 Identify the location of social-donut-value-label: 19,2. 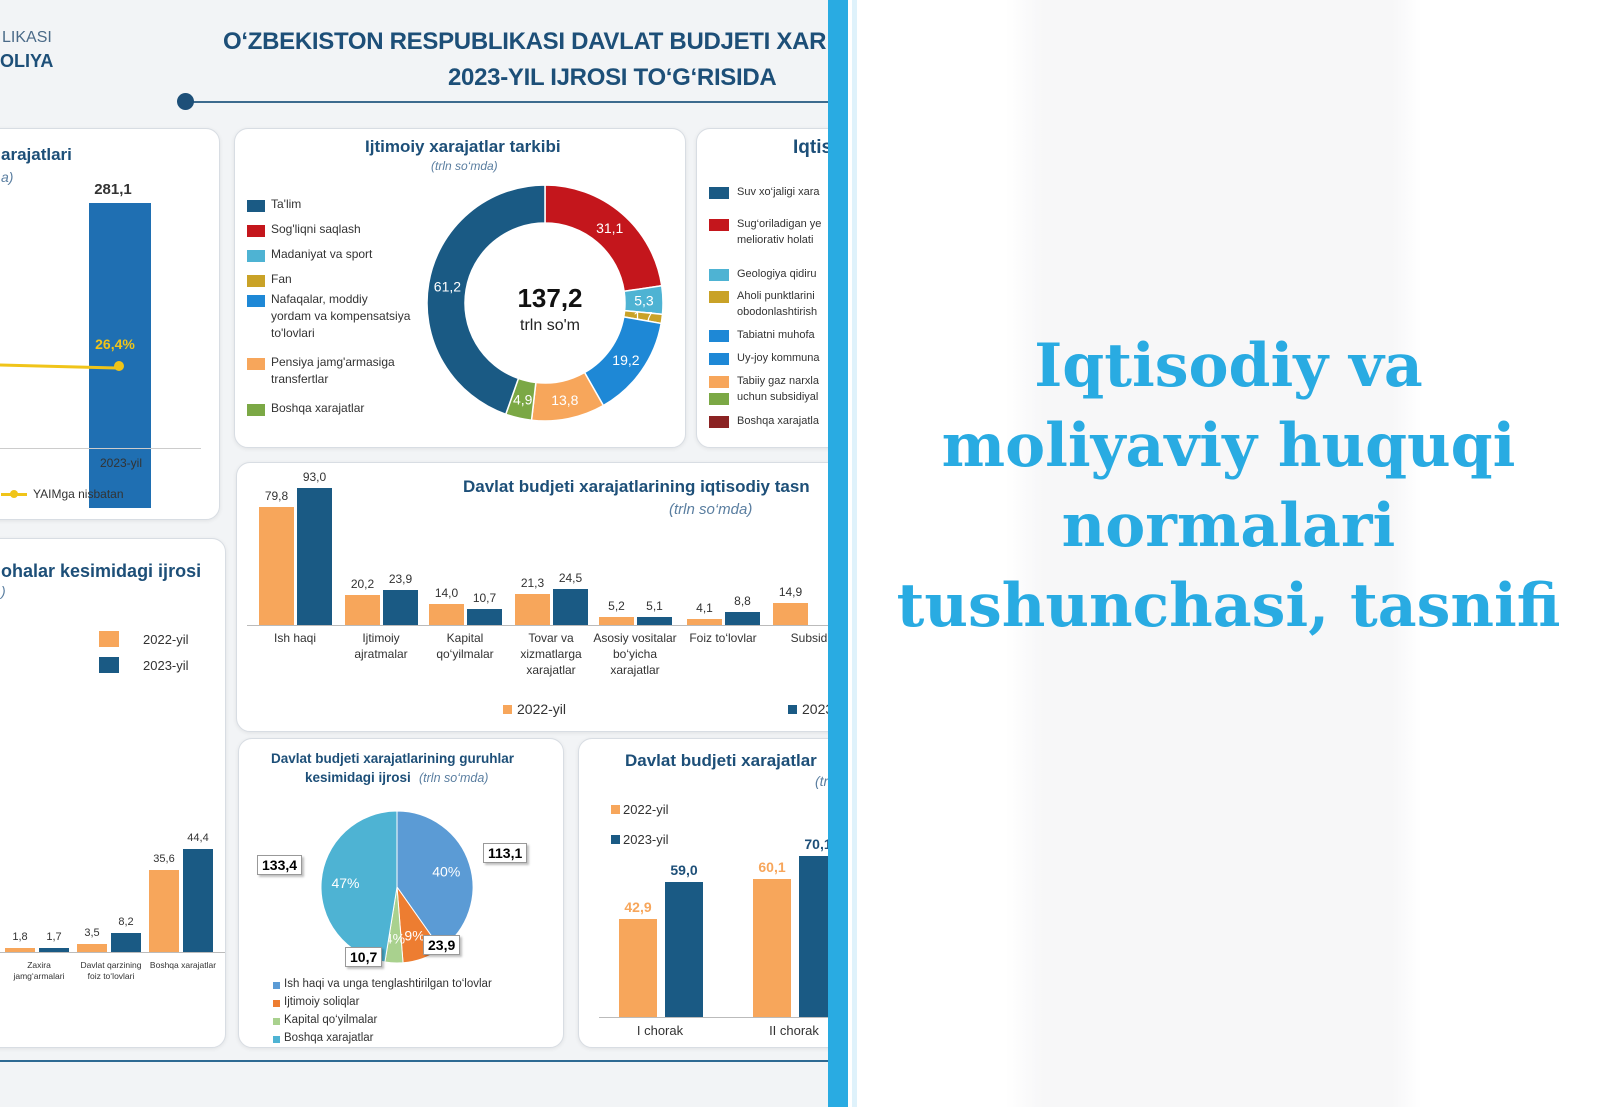
(625, 360).